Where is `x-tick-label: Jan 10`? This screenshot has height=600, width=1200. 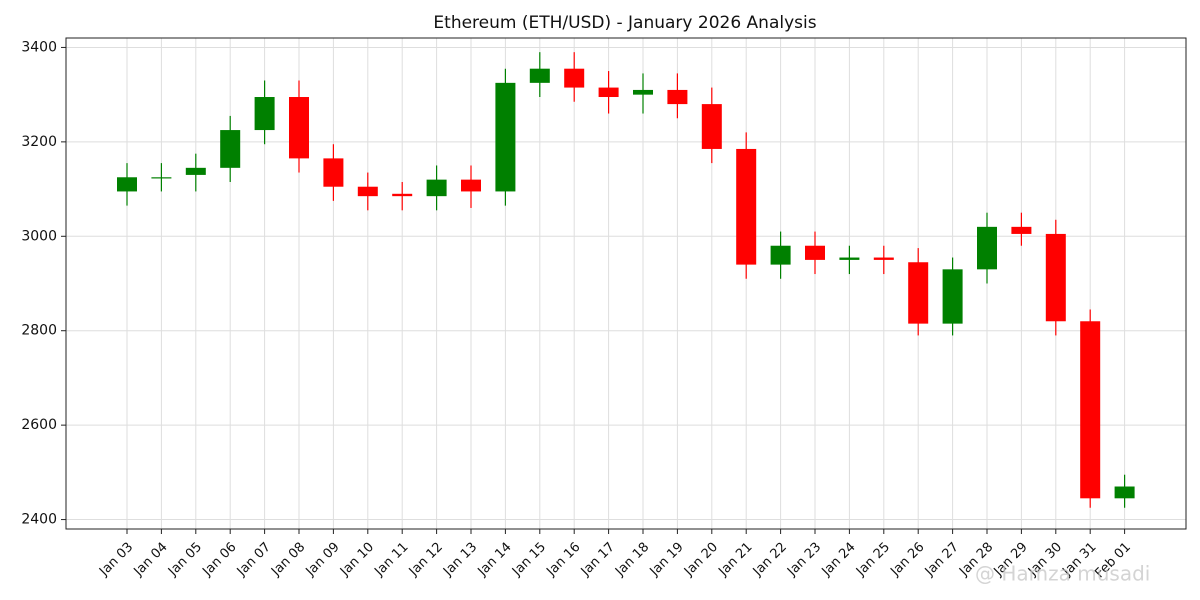 x-tick-label: Jan 10 is located at coordinates (357, 560).